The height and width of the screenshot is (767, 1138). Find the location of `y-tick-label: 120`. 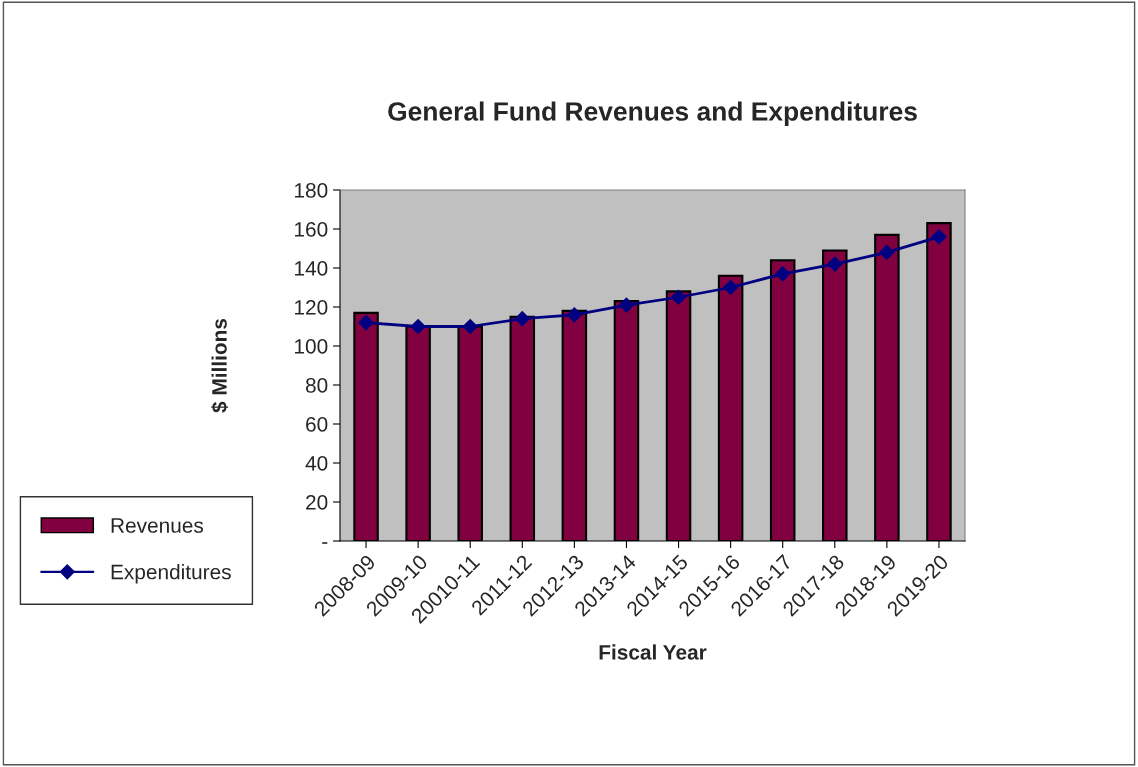

y-tick-label: 120 is located at coordinates (311, 307).